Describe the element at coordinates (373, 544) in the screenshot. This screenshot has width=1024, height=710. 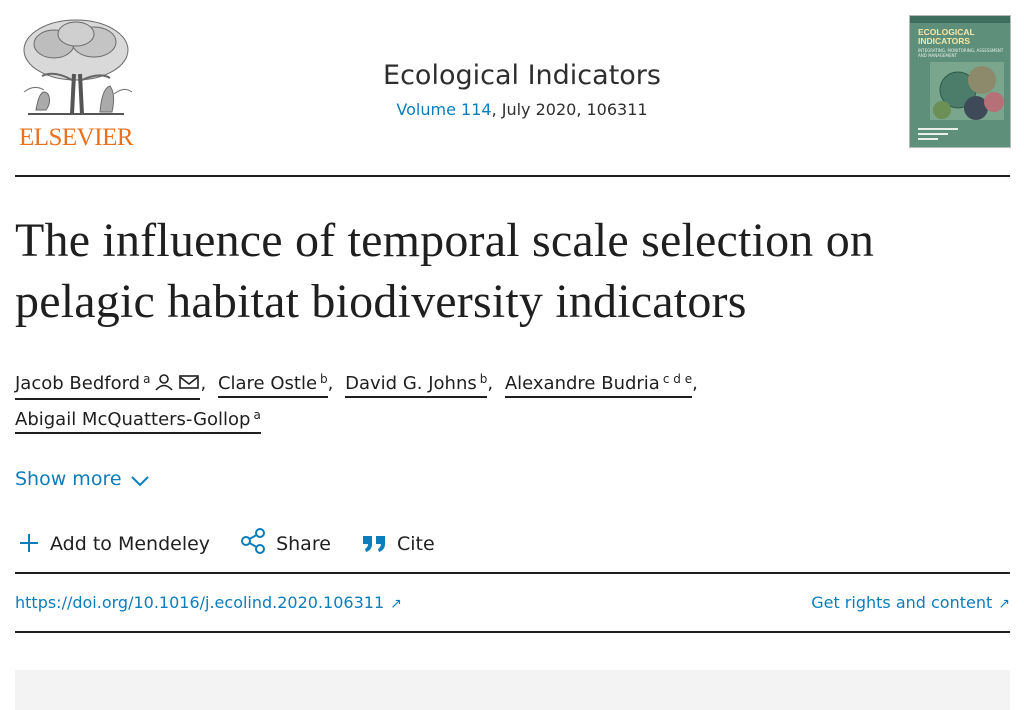
I see `quote-icon` at that location.